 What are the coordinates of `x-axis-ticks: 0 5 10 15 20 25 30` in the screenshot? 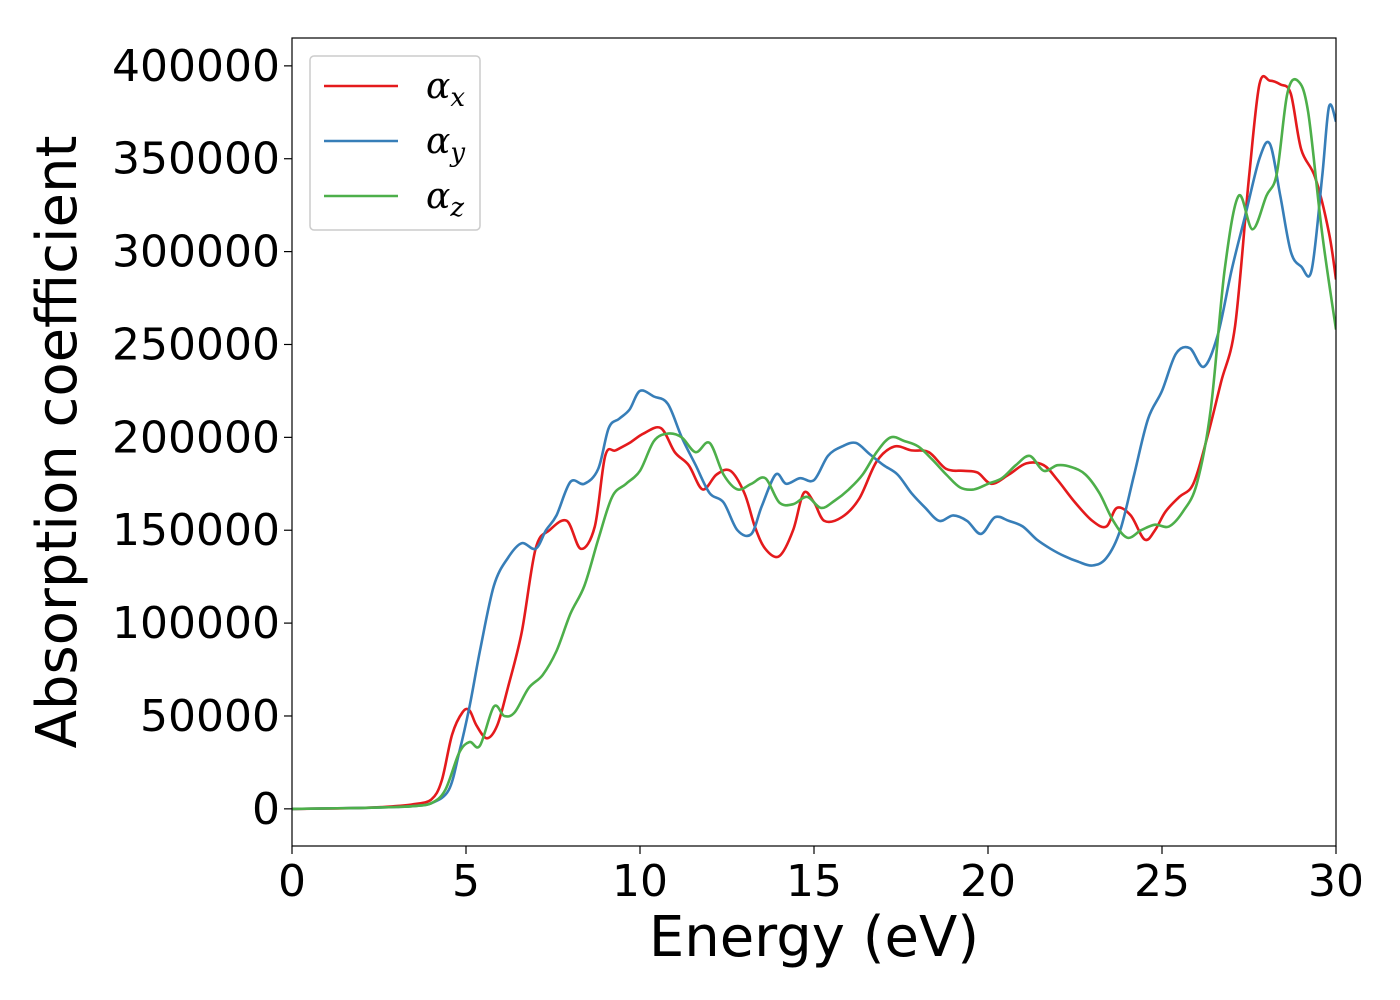 It's located at (821, 876).